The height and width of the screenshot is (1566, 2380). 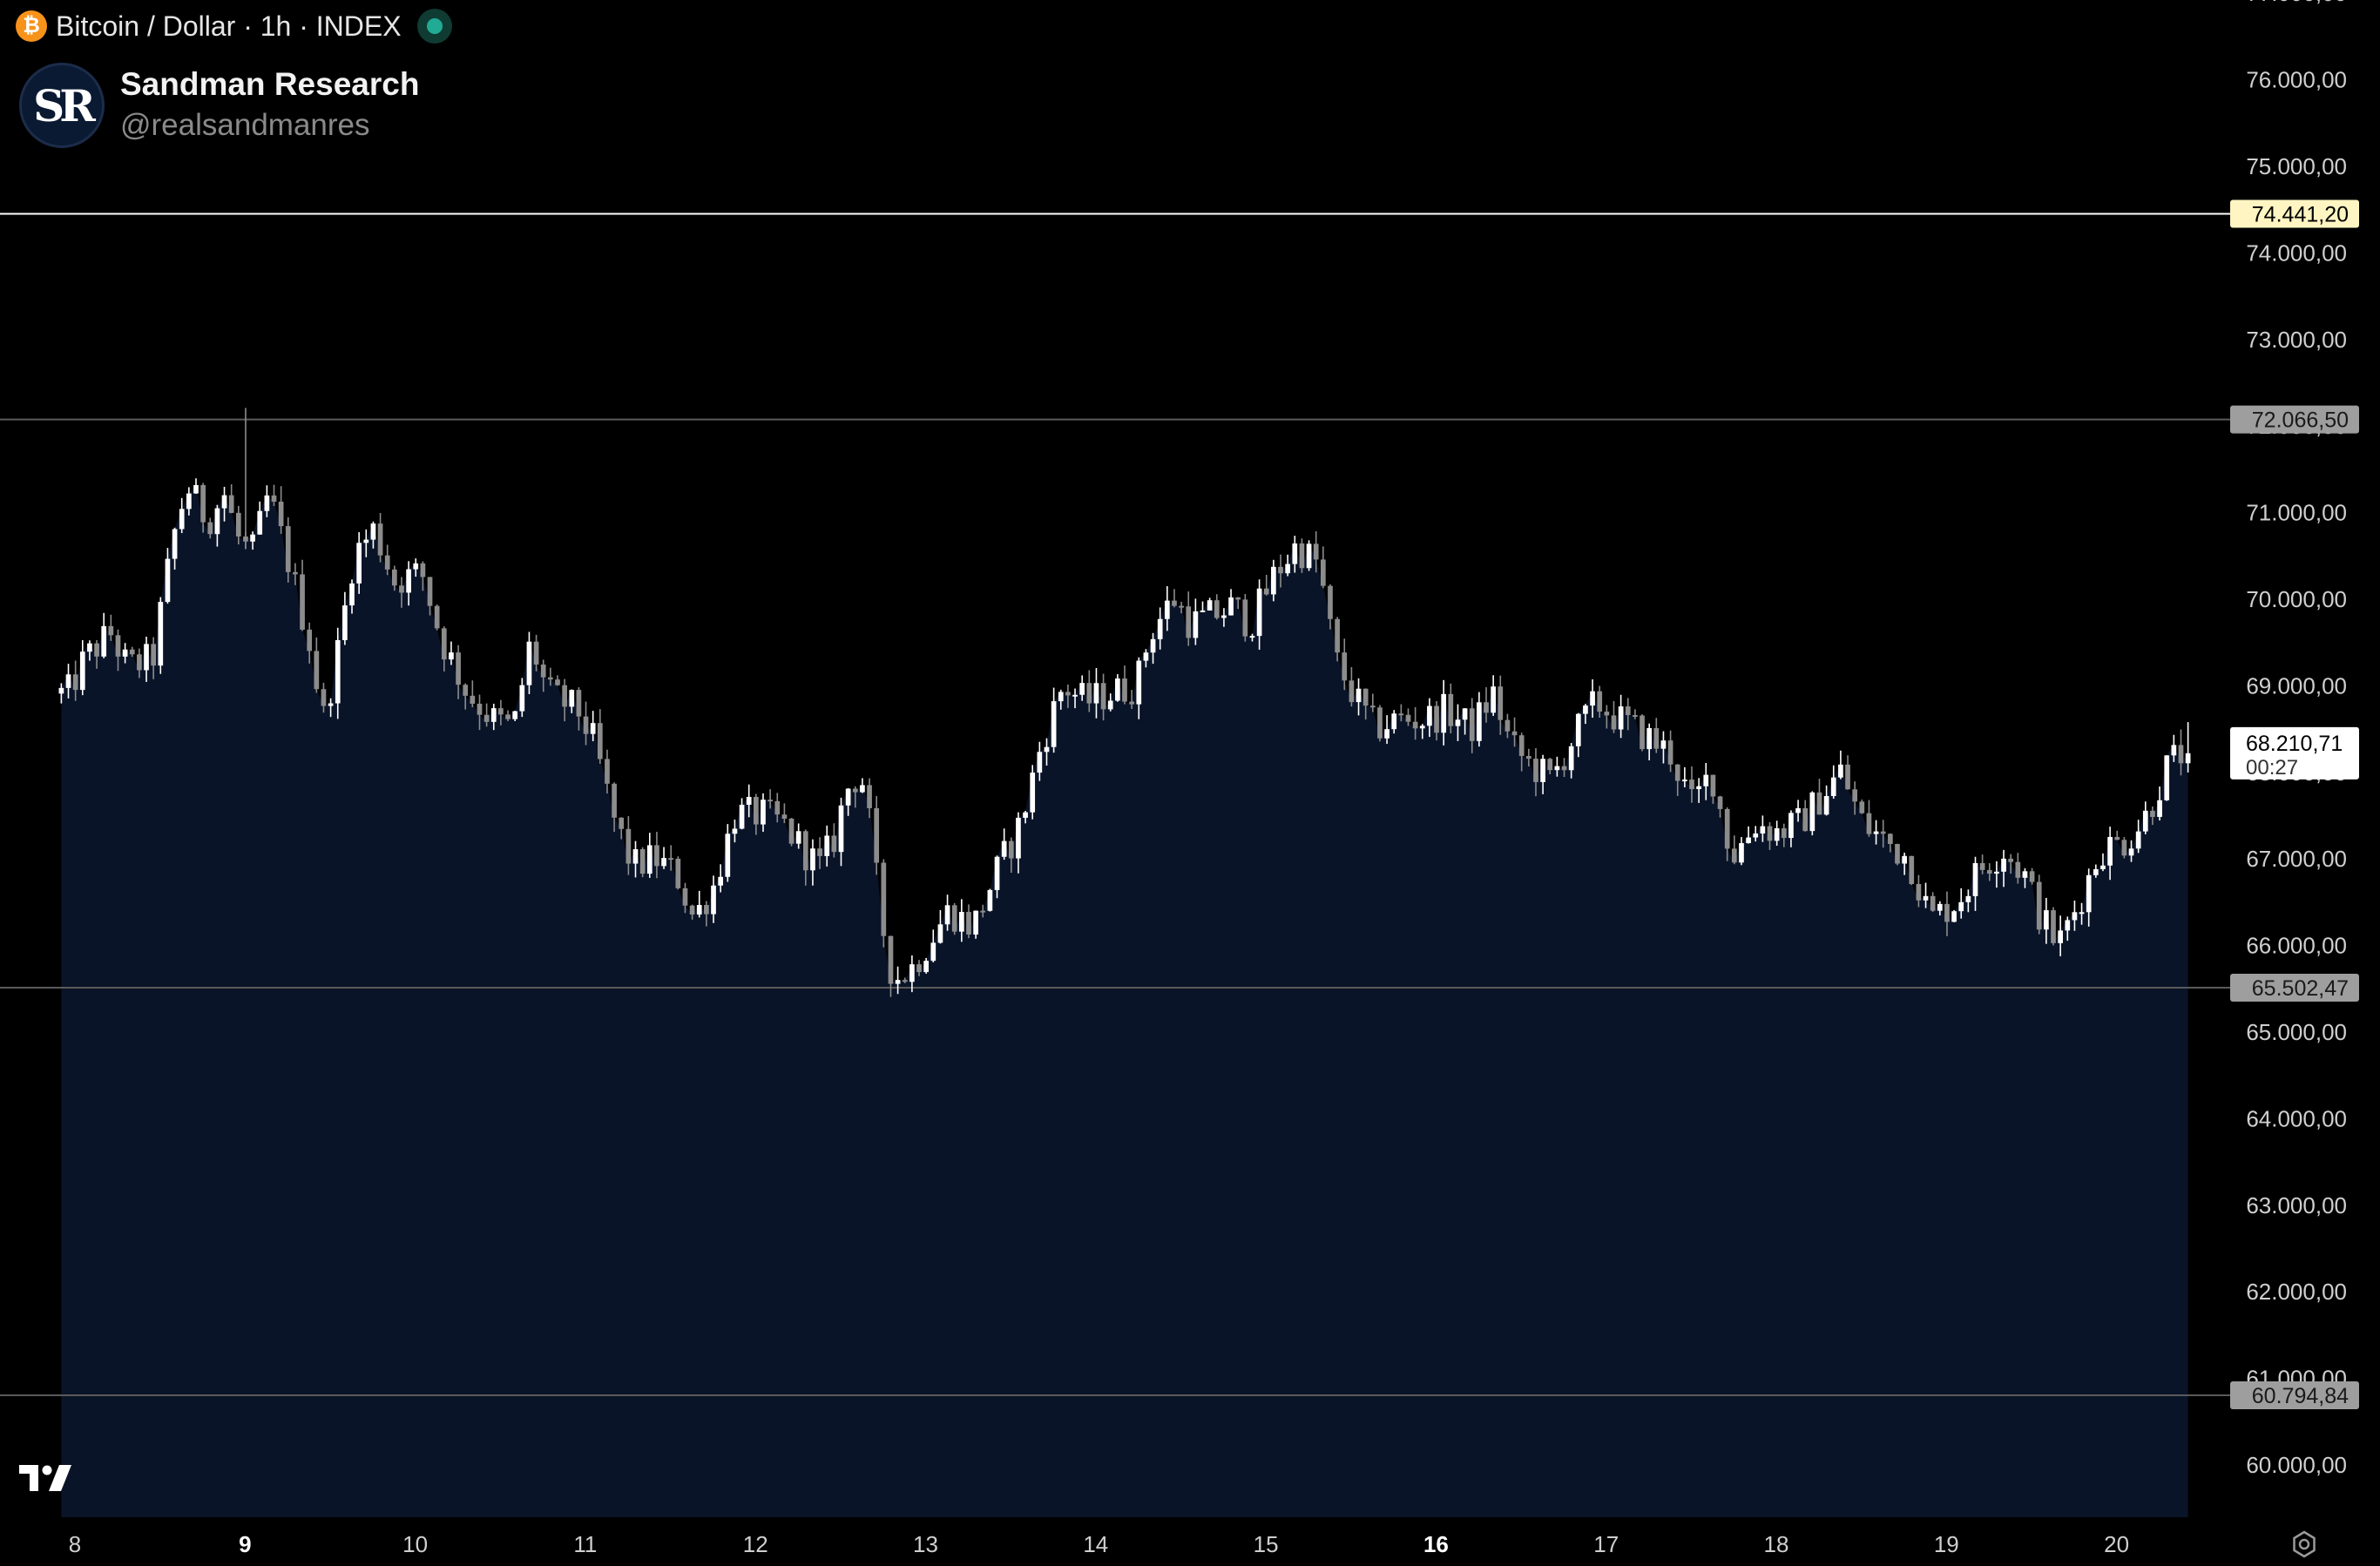 I want to click on y-tick-label: 73.000,00, so click(x=2296, y=340).